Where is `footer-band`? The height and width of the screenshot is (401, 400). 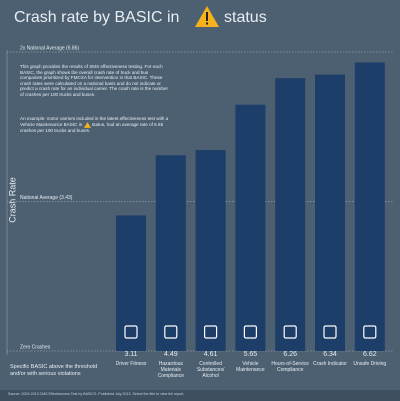 footer-band is located at coordinates (200, 395).